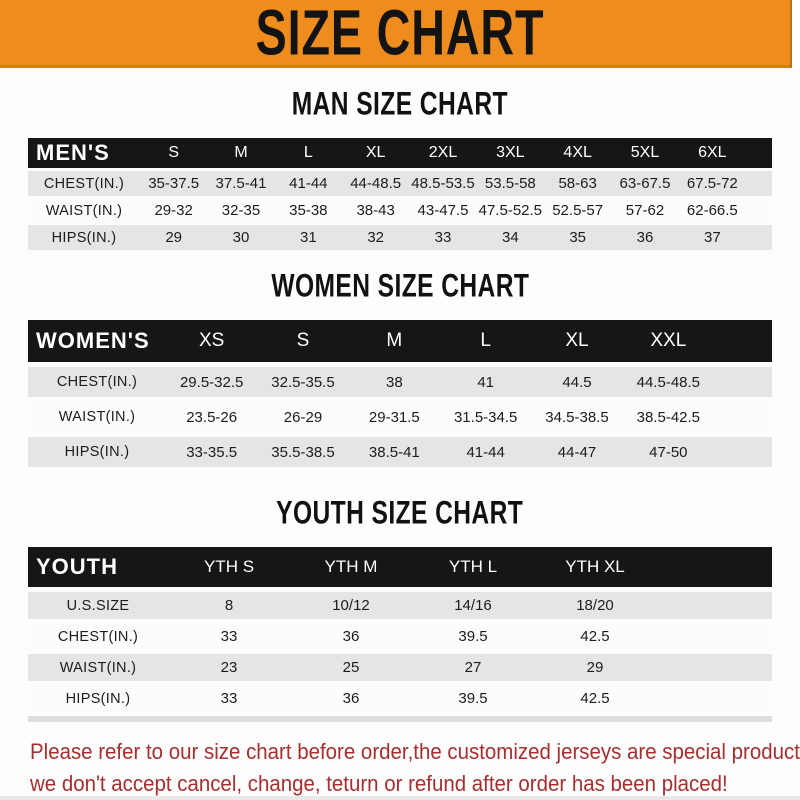  Describe the element at coordinates (376, 183) in the screenshot. I see `man-value-cell: 44-48.5` at that location.